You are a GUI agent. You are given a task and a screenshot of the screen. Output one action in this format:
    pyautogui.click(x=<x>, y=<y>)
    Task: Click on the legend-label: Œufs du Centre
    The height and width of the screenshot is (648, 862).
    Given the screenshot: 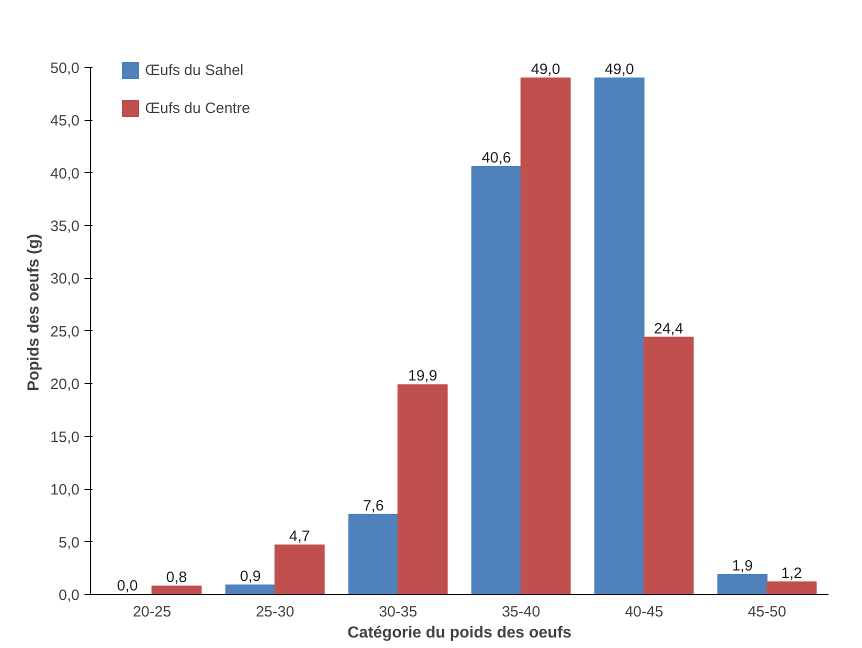 What is the action you would take?
    pyautogui.click(x=197, y=108)
    